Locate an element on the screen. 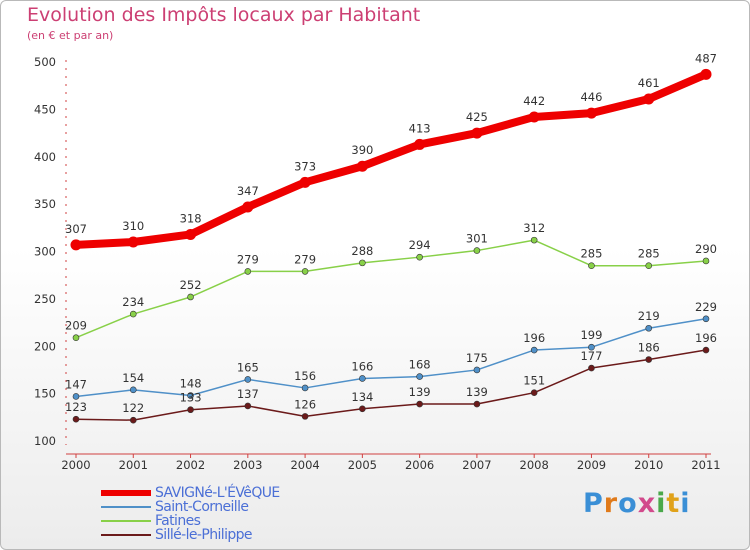  series-line-saint-corneille is located at coordinates (391, 358).